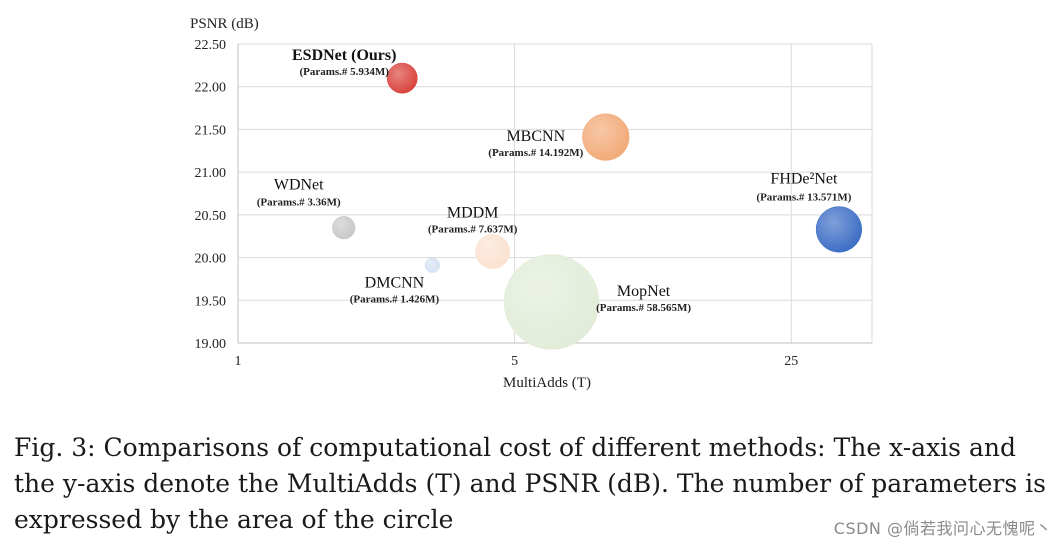 This screenshot has height=549, width=1064. I want to click on point-name-label: WDNet, so click(299, 185).